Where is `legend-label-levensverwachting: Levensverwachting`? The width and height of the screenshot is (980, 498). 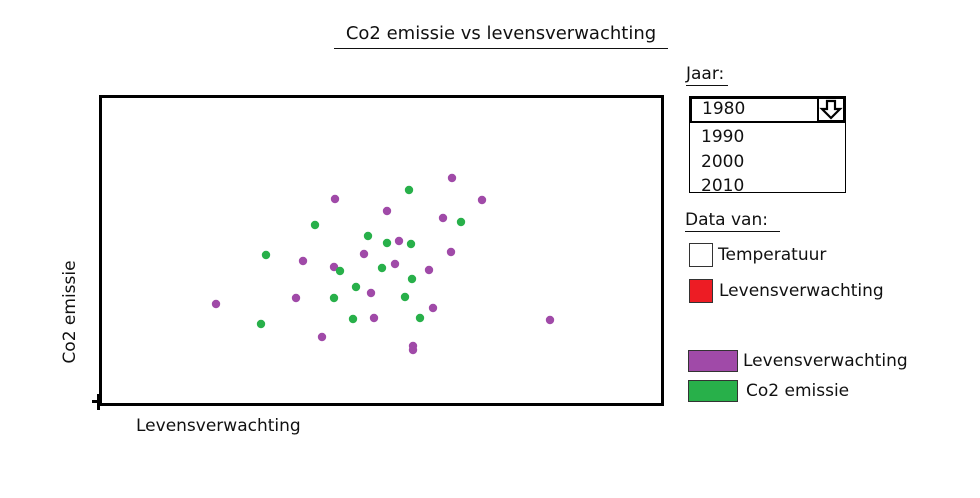
legend-label-levensverwachting: Levensverwachting is located at coordinates (825, 361).